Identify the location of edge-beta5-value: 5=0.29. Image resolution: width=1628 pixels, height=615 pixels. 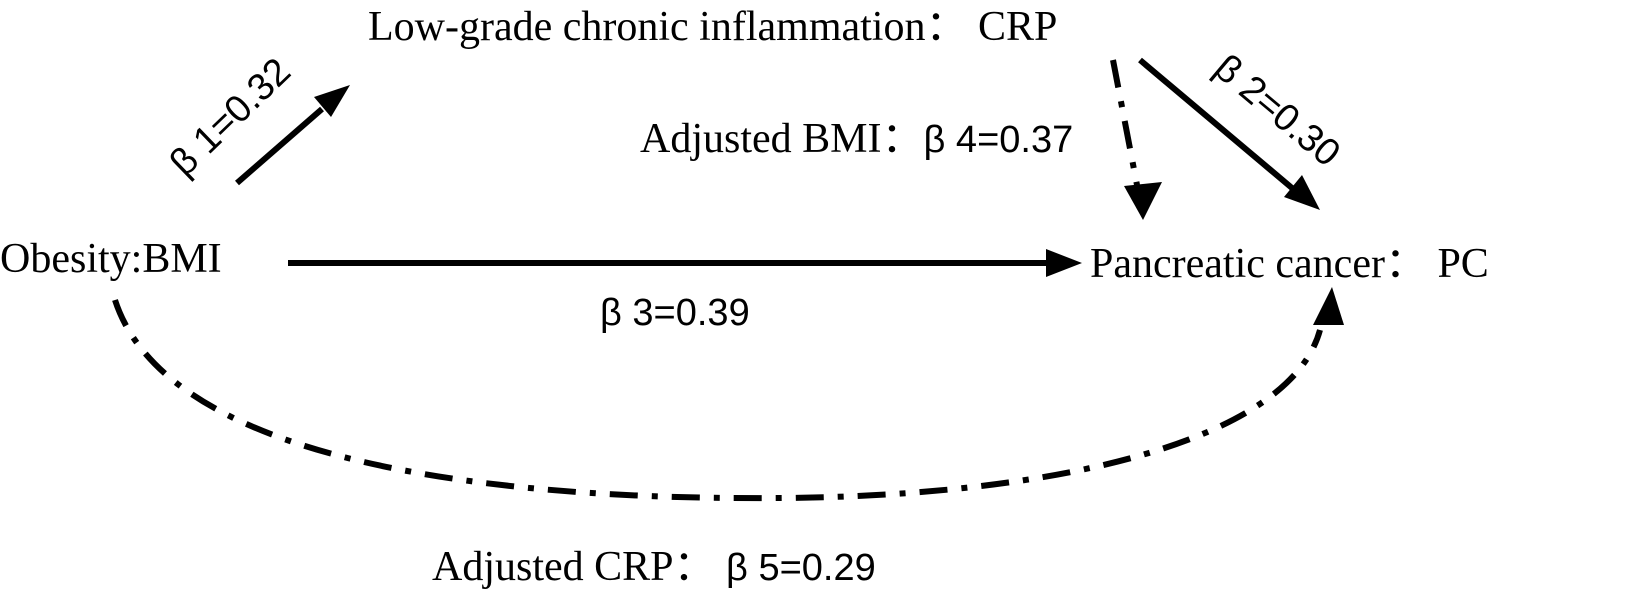
(812, 568).